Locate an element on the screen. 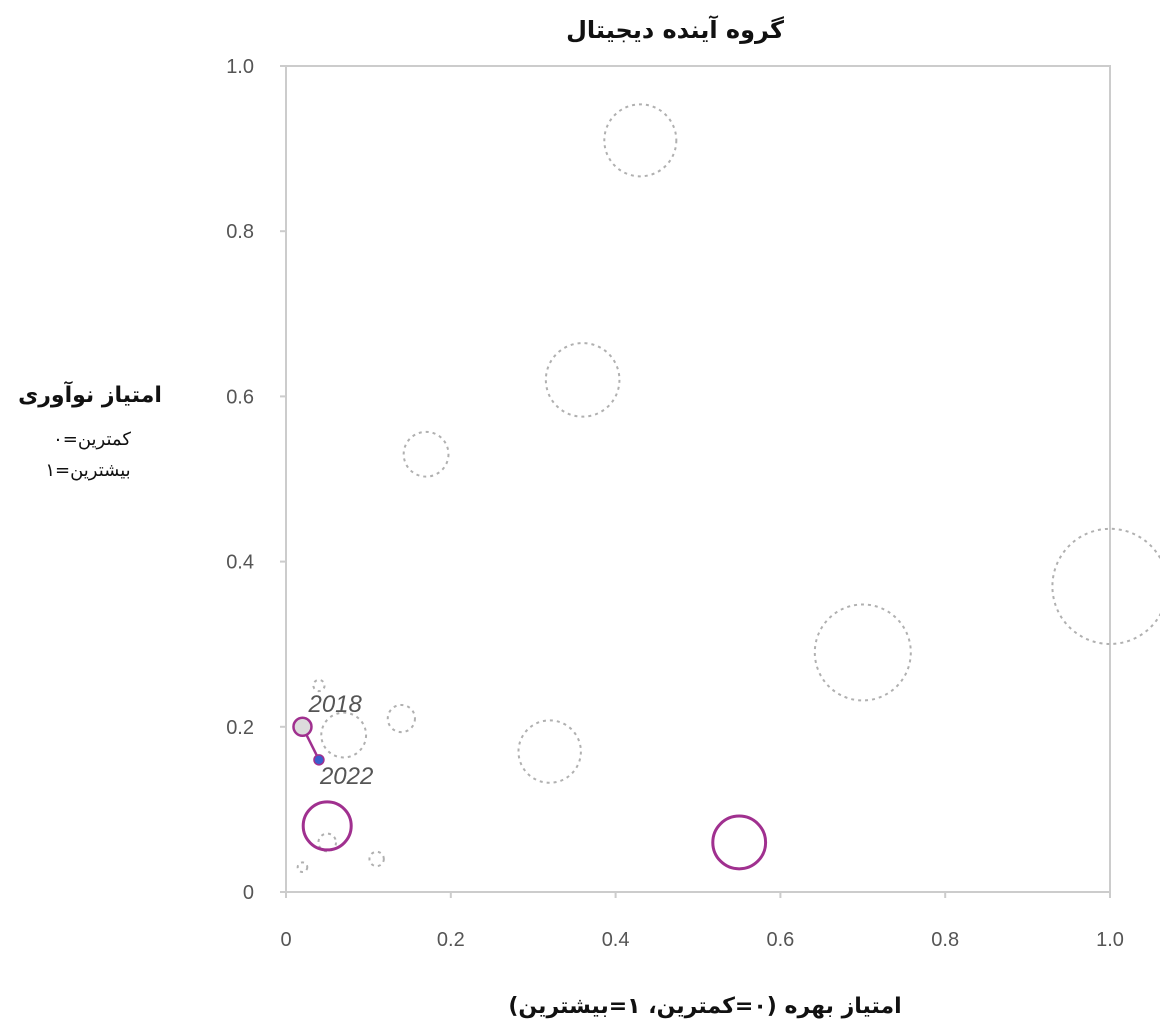  y-axis-ticks: 0 0.2 0.4 0.6 0.8 1.0 is located at coordinates (256, 480).